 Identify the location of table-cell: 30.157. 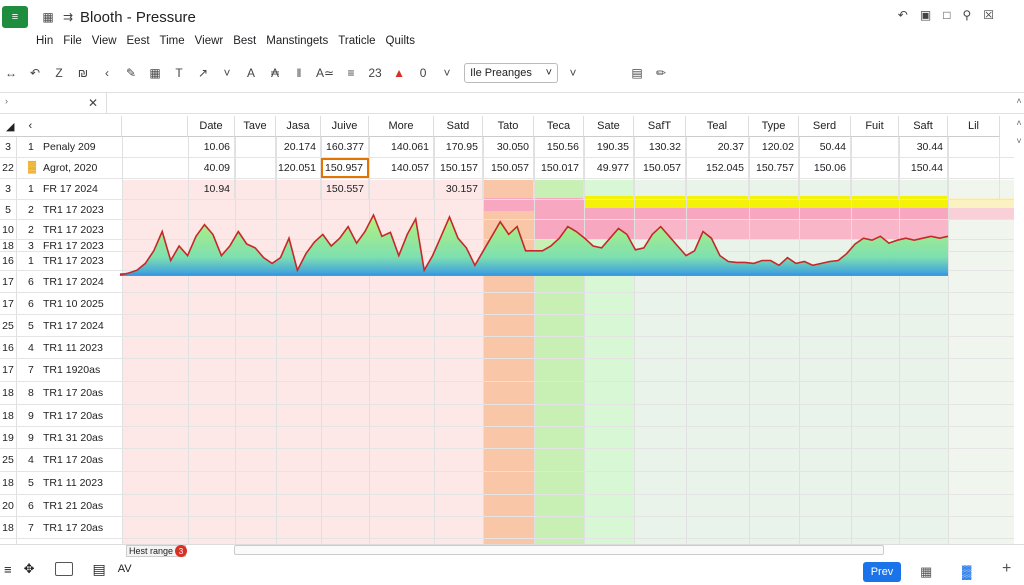
(458, 189).